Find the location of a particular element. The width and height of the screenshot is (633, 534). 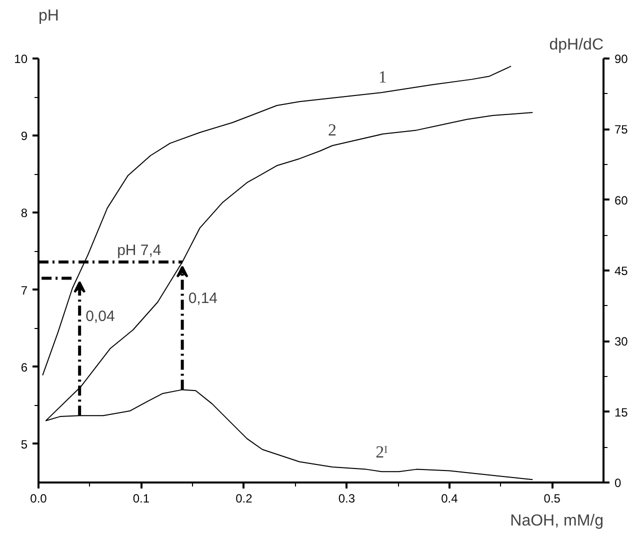

series-label: pH 7,4 is located at coordinates (139, 251).